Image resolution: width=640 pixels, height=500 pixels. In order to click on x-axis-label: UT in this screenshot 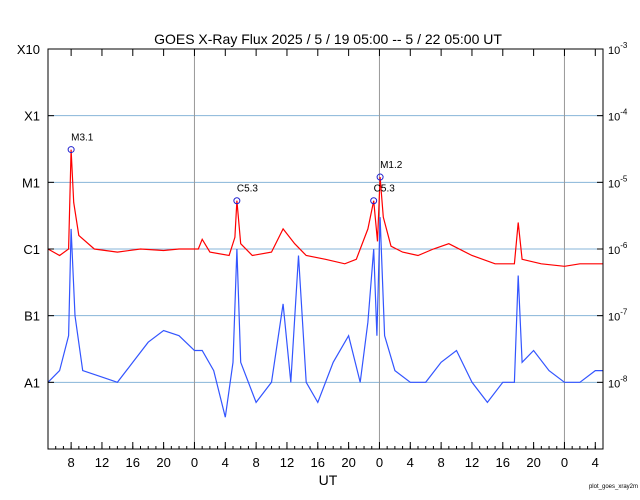, I will do `click(328, 480)`.